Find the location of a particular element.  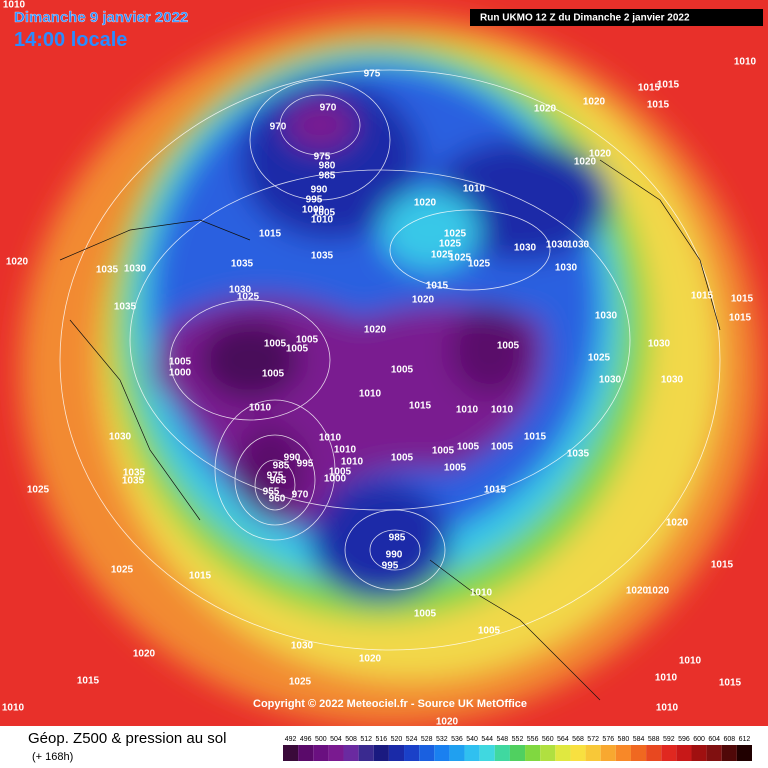

scale-label: 496 is located at coordinates (306, 739).